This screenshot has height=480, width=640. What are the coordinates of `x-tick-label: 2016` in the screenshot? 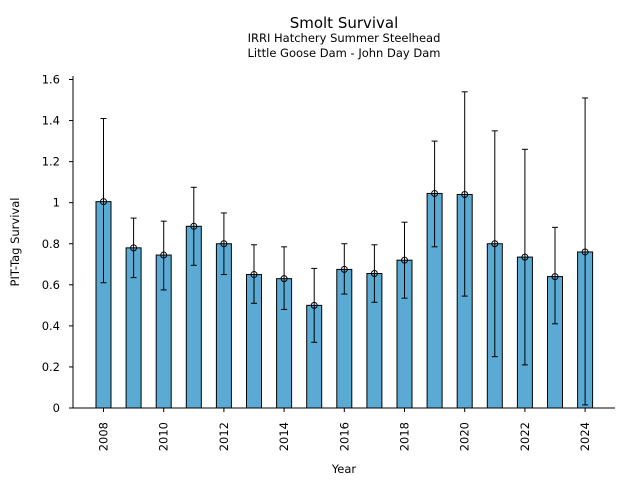 It's located at (344, 436).